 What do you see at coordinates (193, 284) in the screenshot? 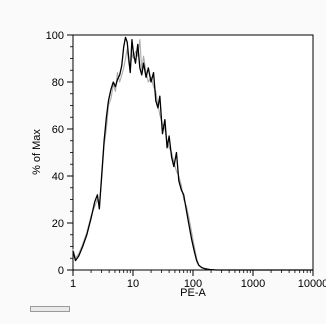
I see `x-tick-label: 100` at bounding box center [193, 284].